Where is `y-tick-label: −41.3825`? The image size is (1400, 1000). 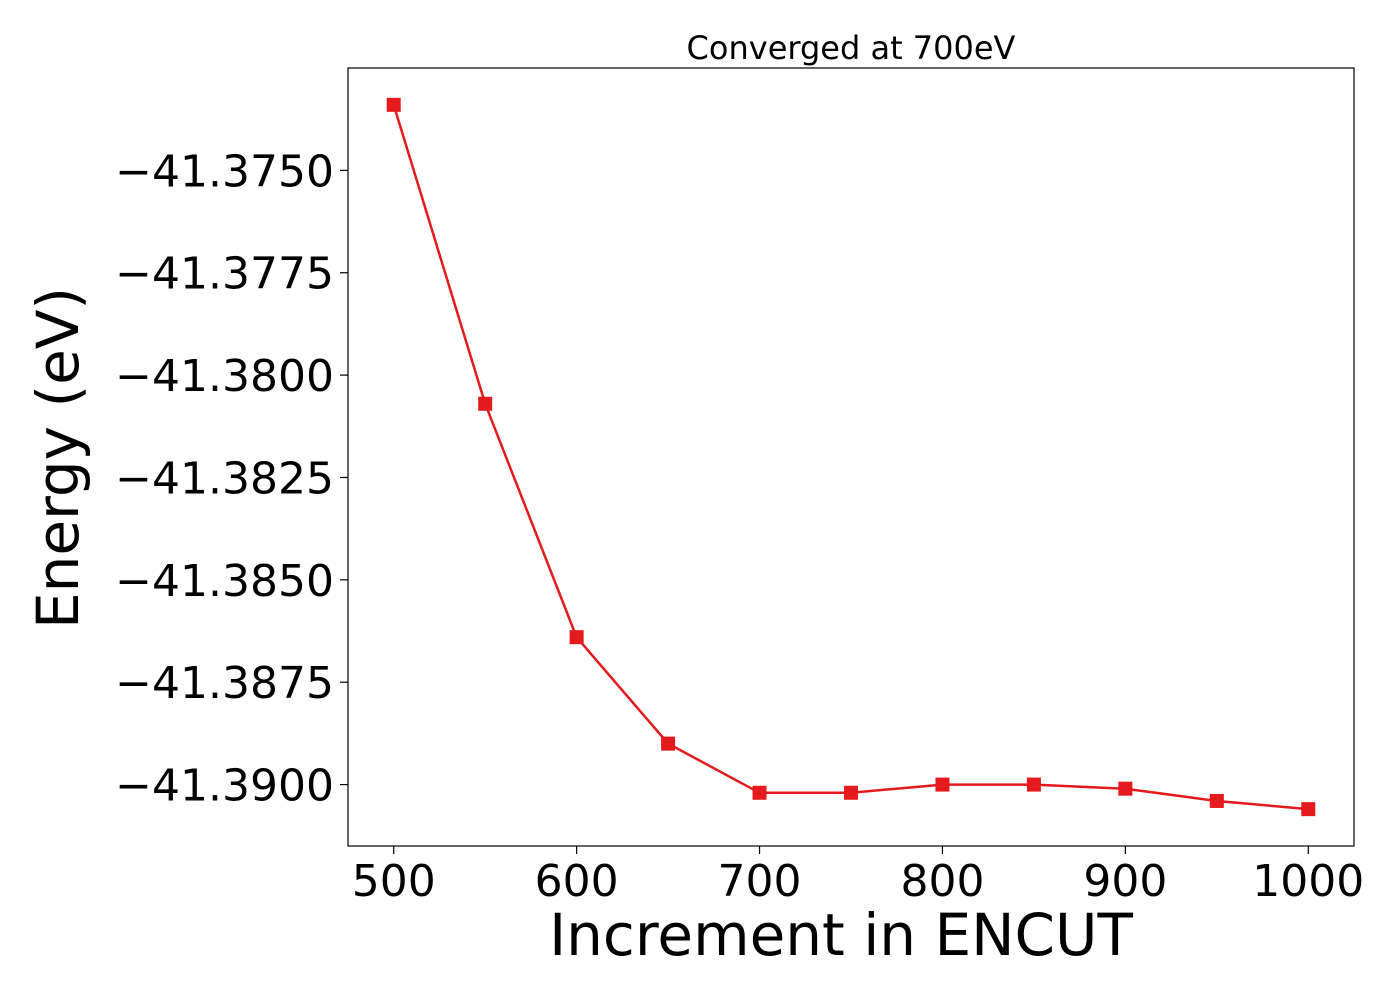
y-tick-label: −41.3825 is located at coordinates (224, 478).